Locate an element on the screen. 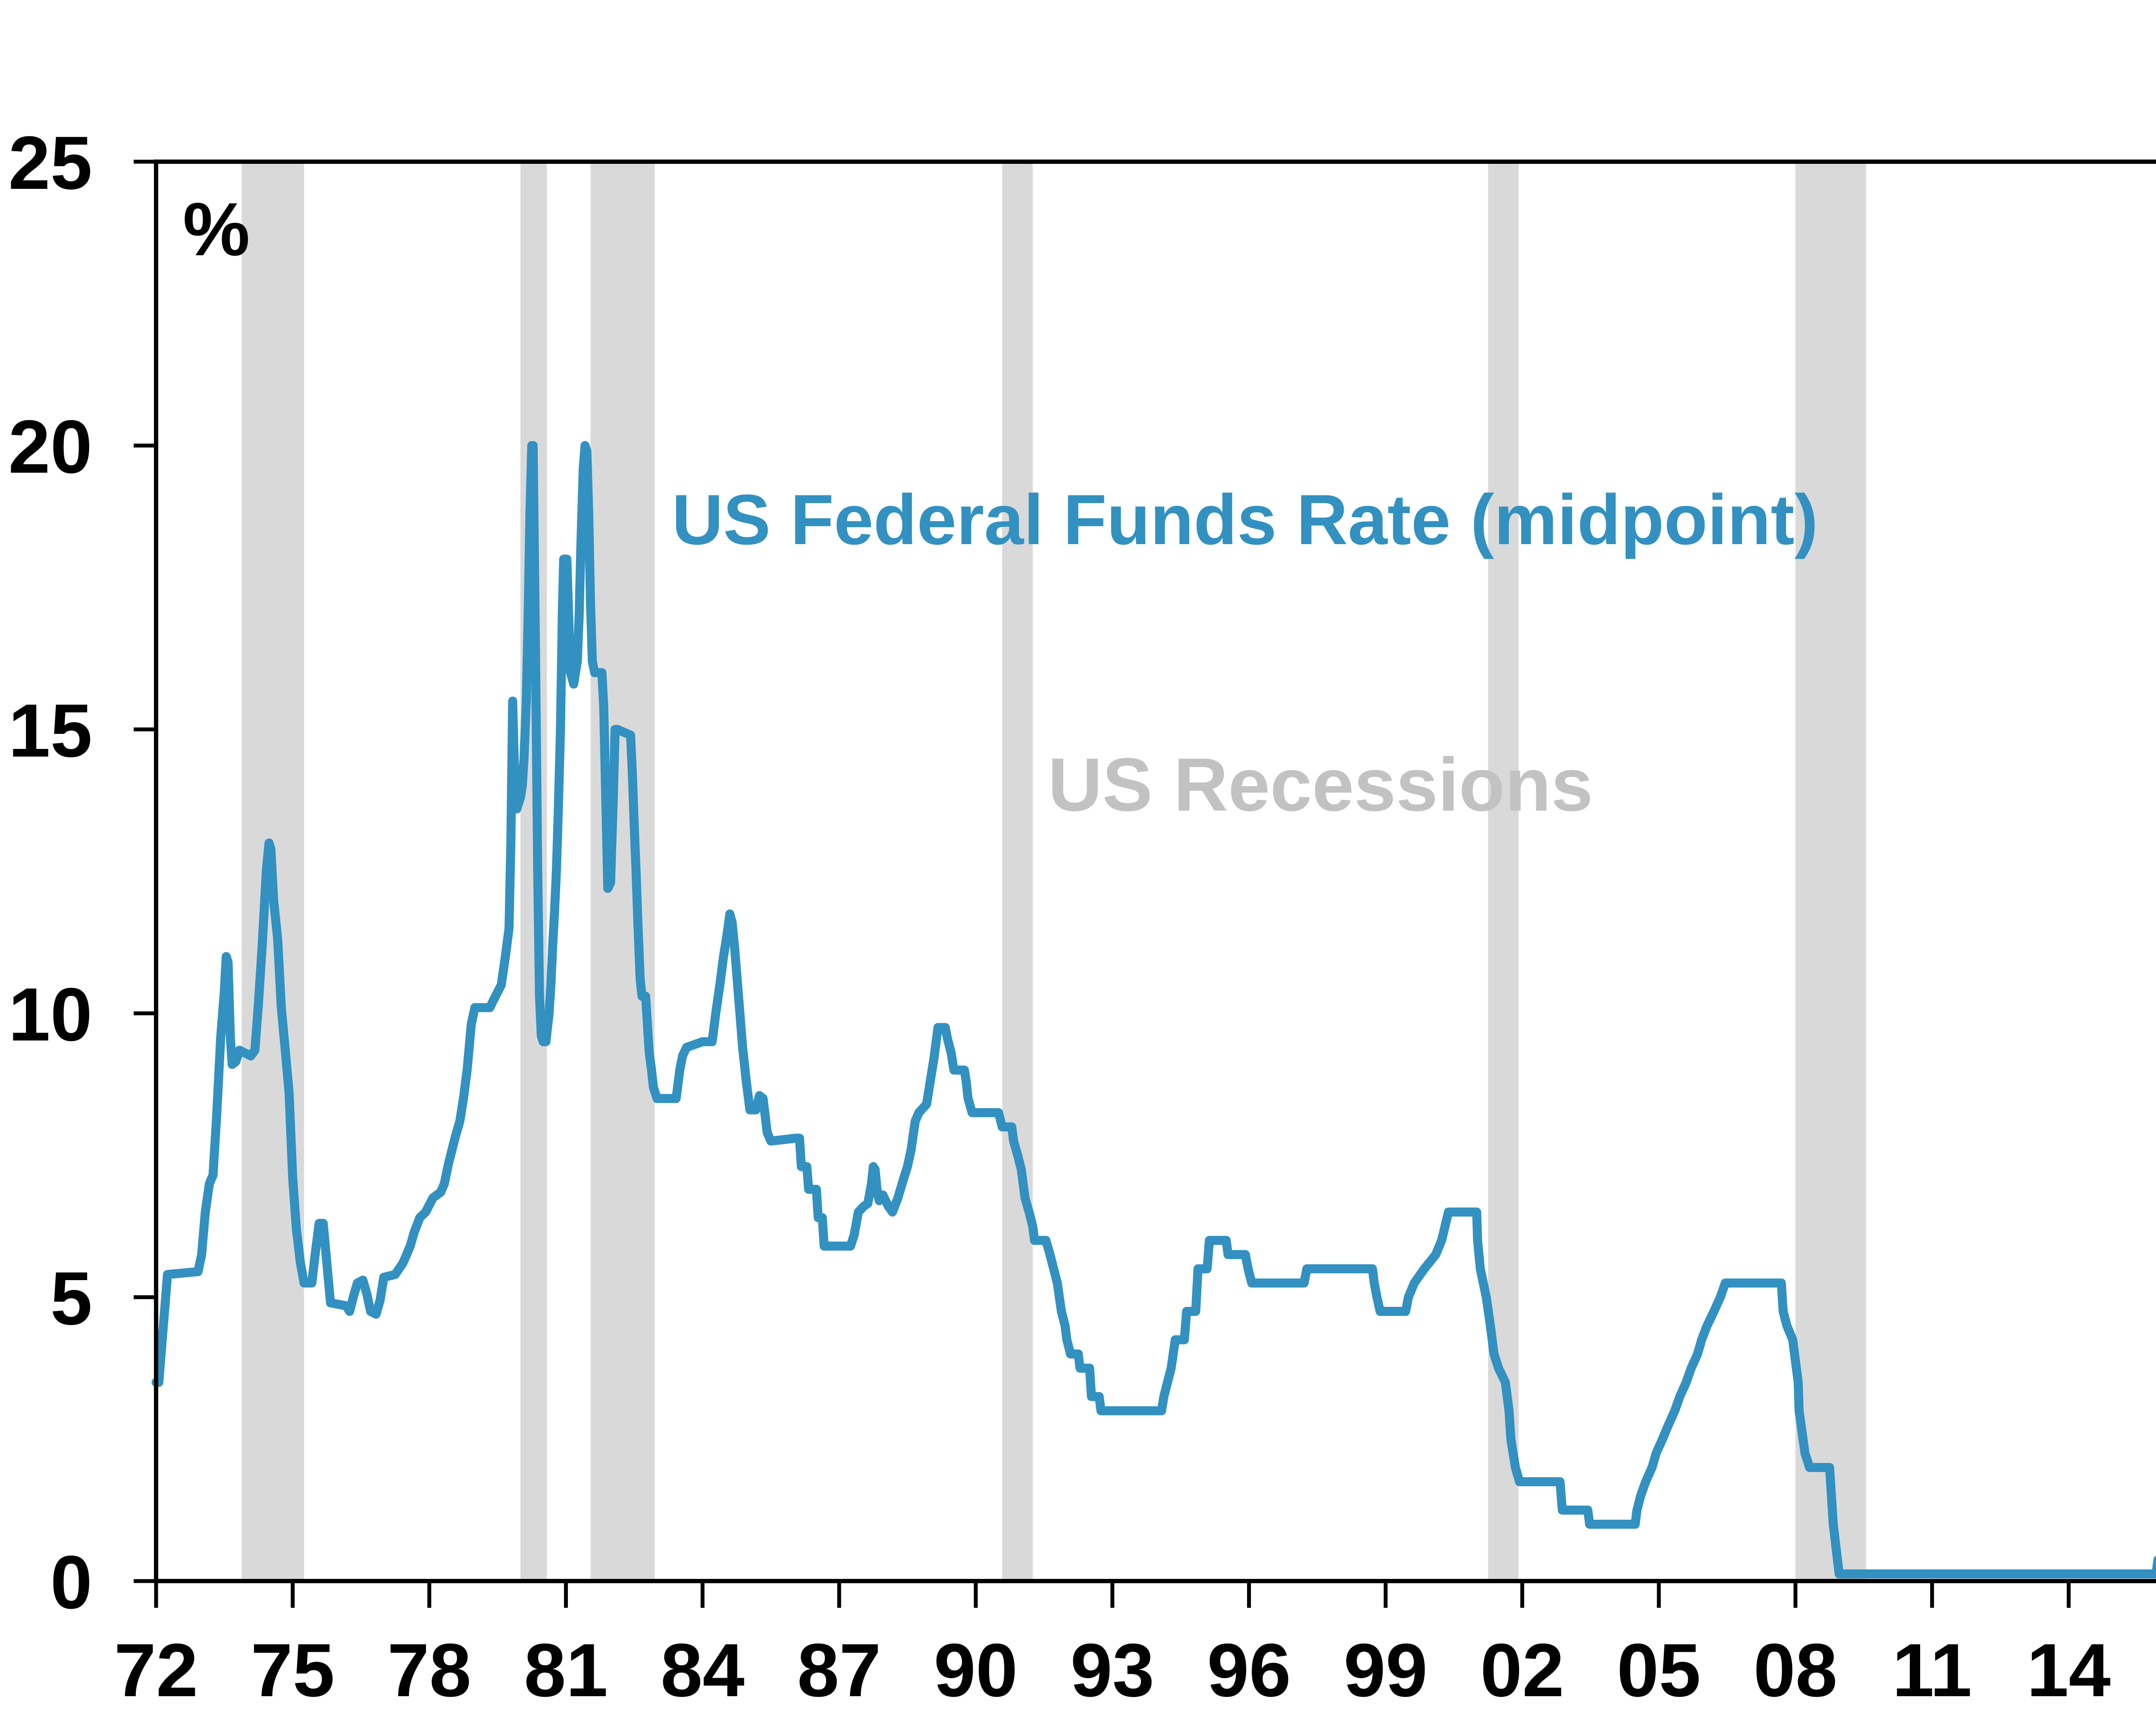 The width and height of the screenshot is (2156, 1713). y-axis-tick-labels: 0 5 10 15 20 25 is located at coordinates (50, 873).